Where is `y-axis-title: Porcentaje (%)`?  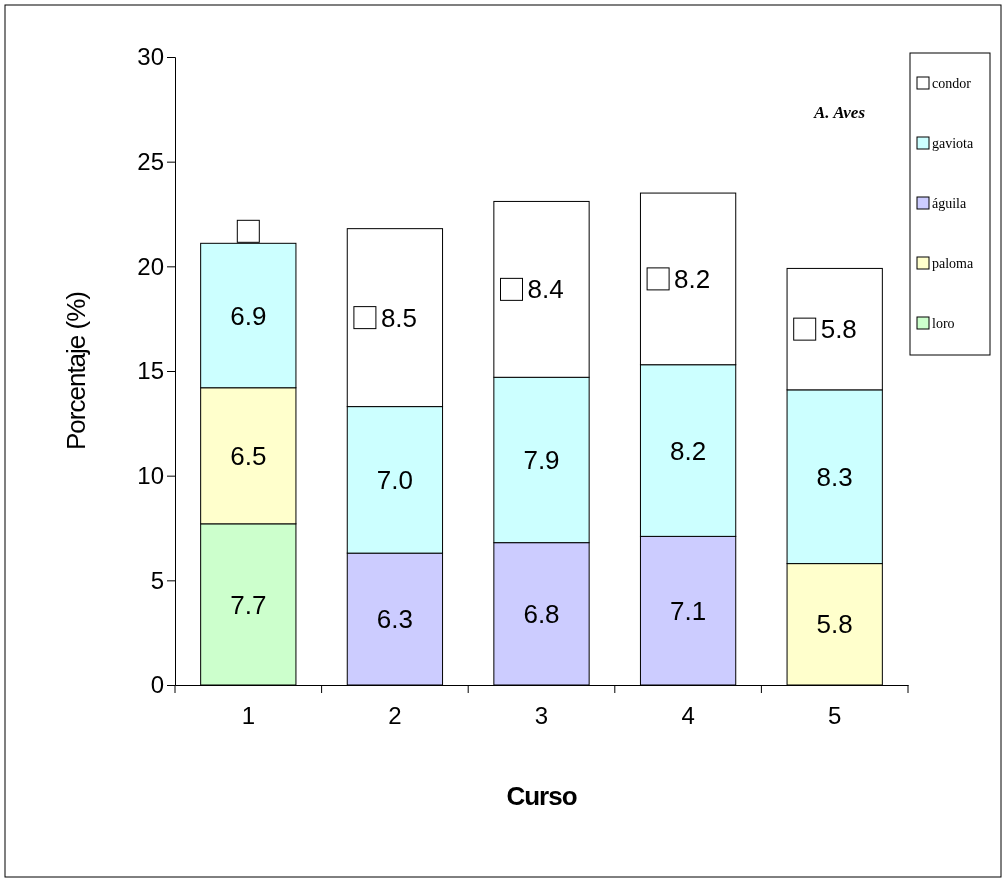 y-axis-title: Porcentaje (%) is located at coordinates (76, 370).